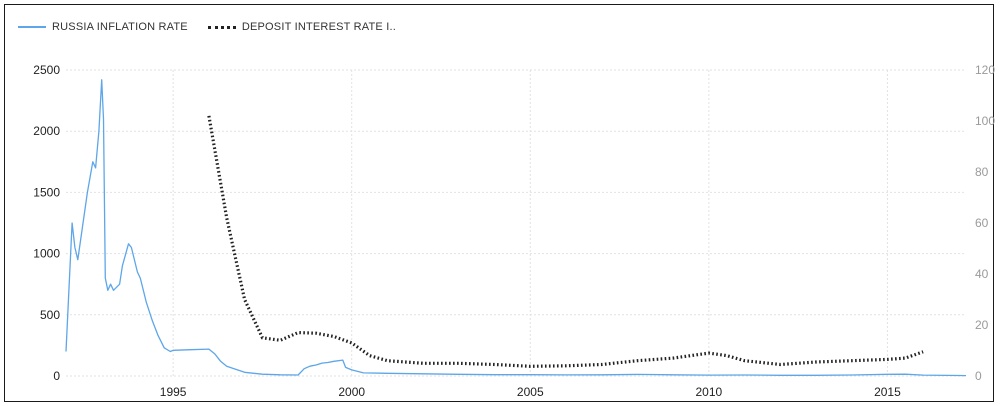 This screenshot has width=1000, height=406. Describe the element at coordinates (32, 27) in the screenshot. I see `legend-swatch-solid` at that location.